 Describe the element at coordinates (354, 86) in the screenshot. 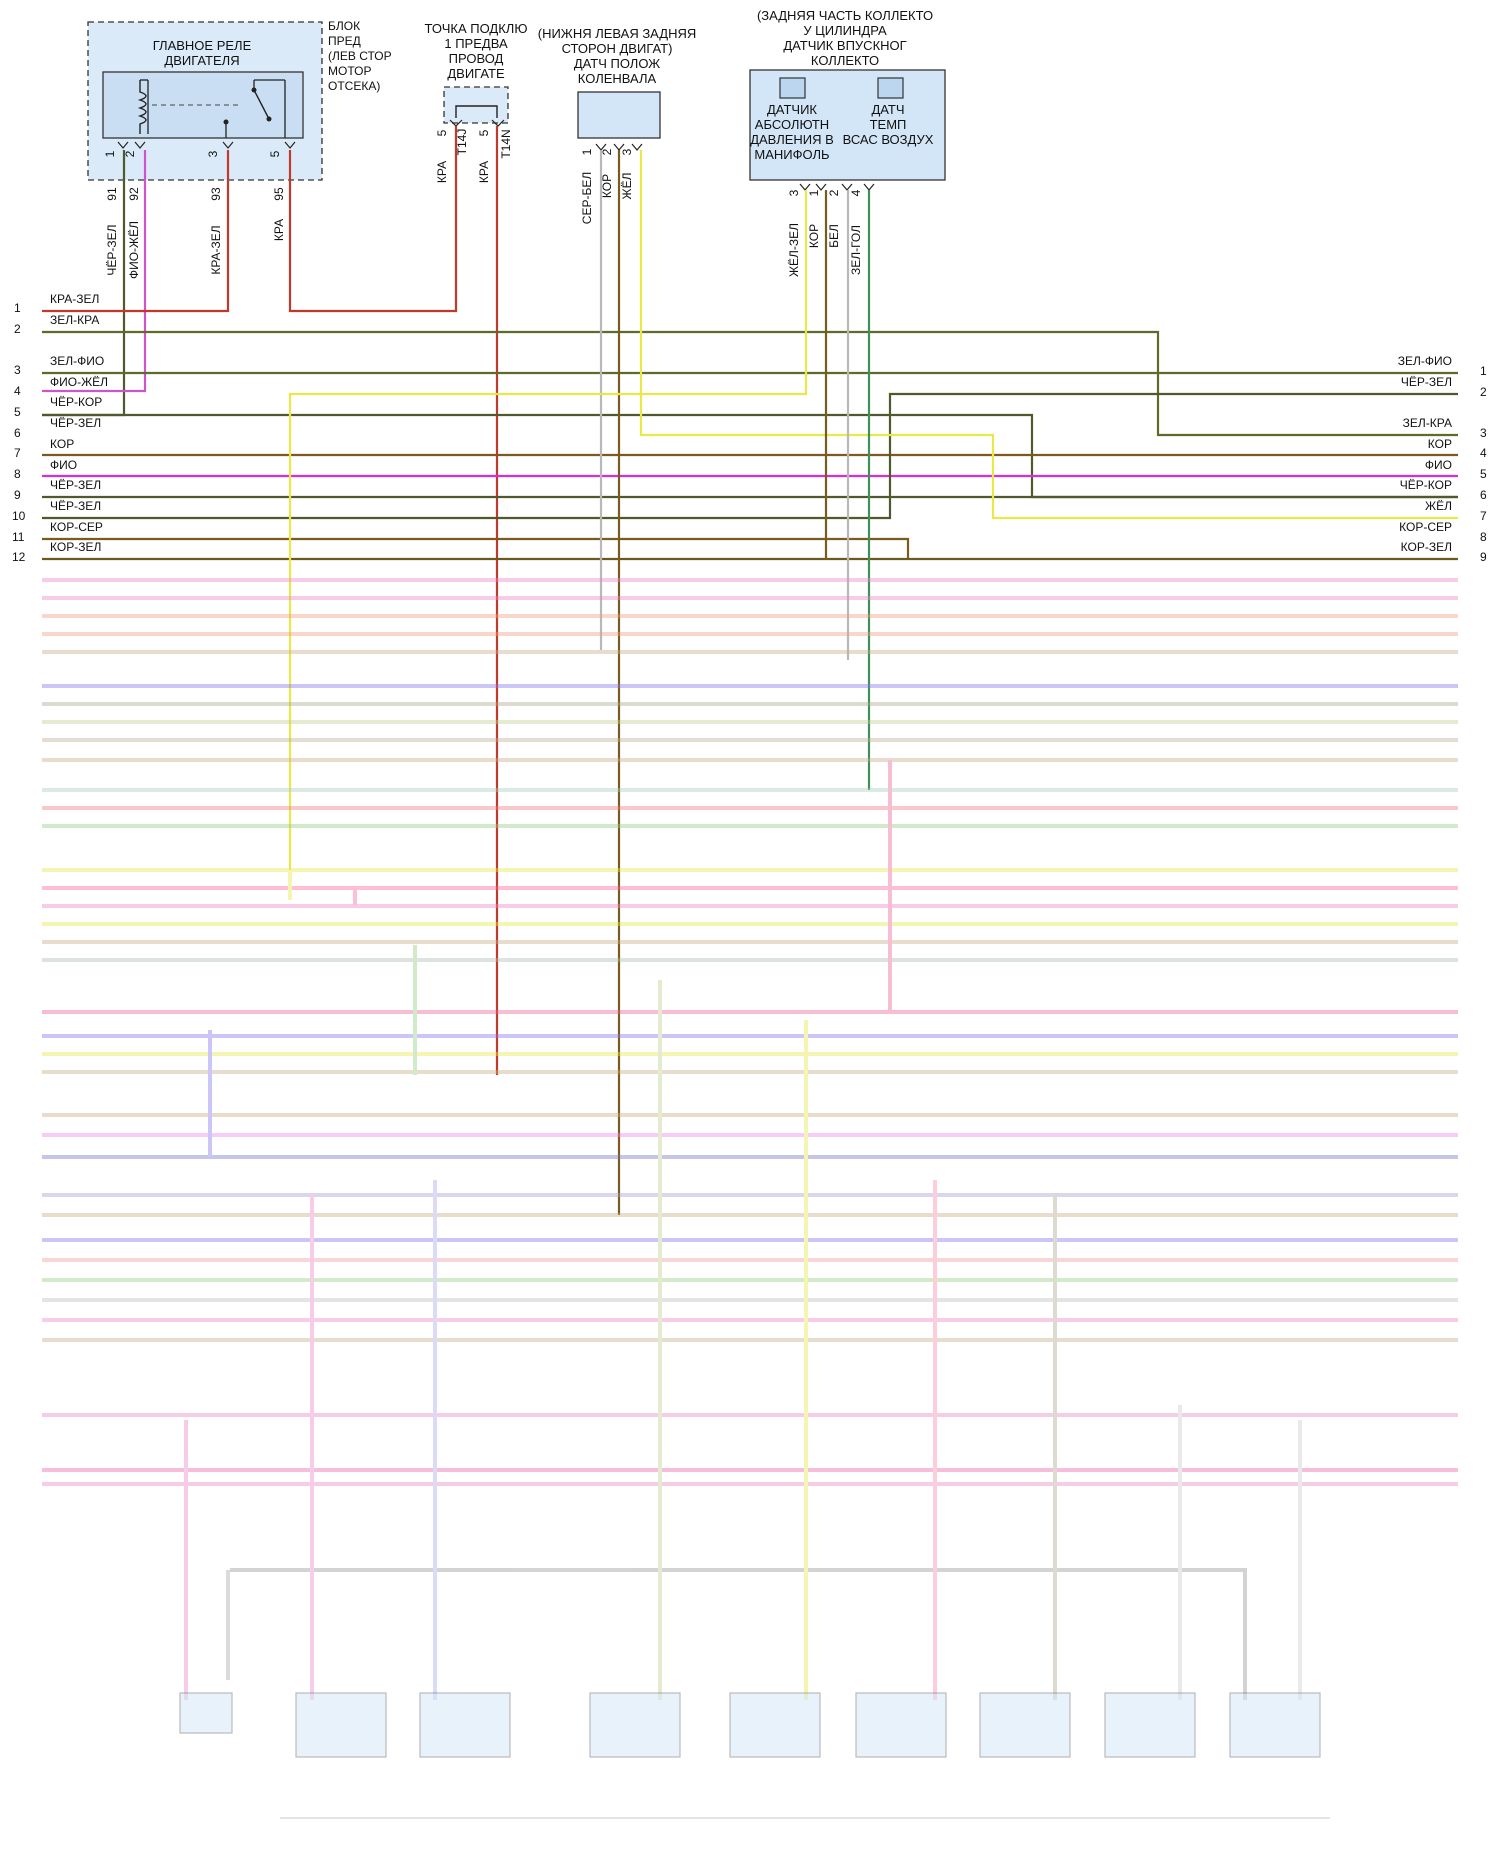

I see `svg-text: ОТСЕКА)` at that location.